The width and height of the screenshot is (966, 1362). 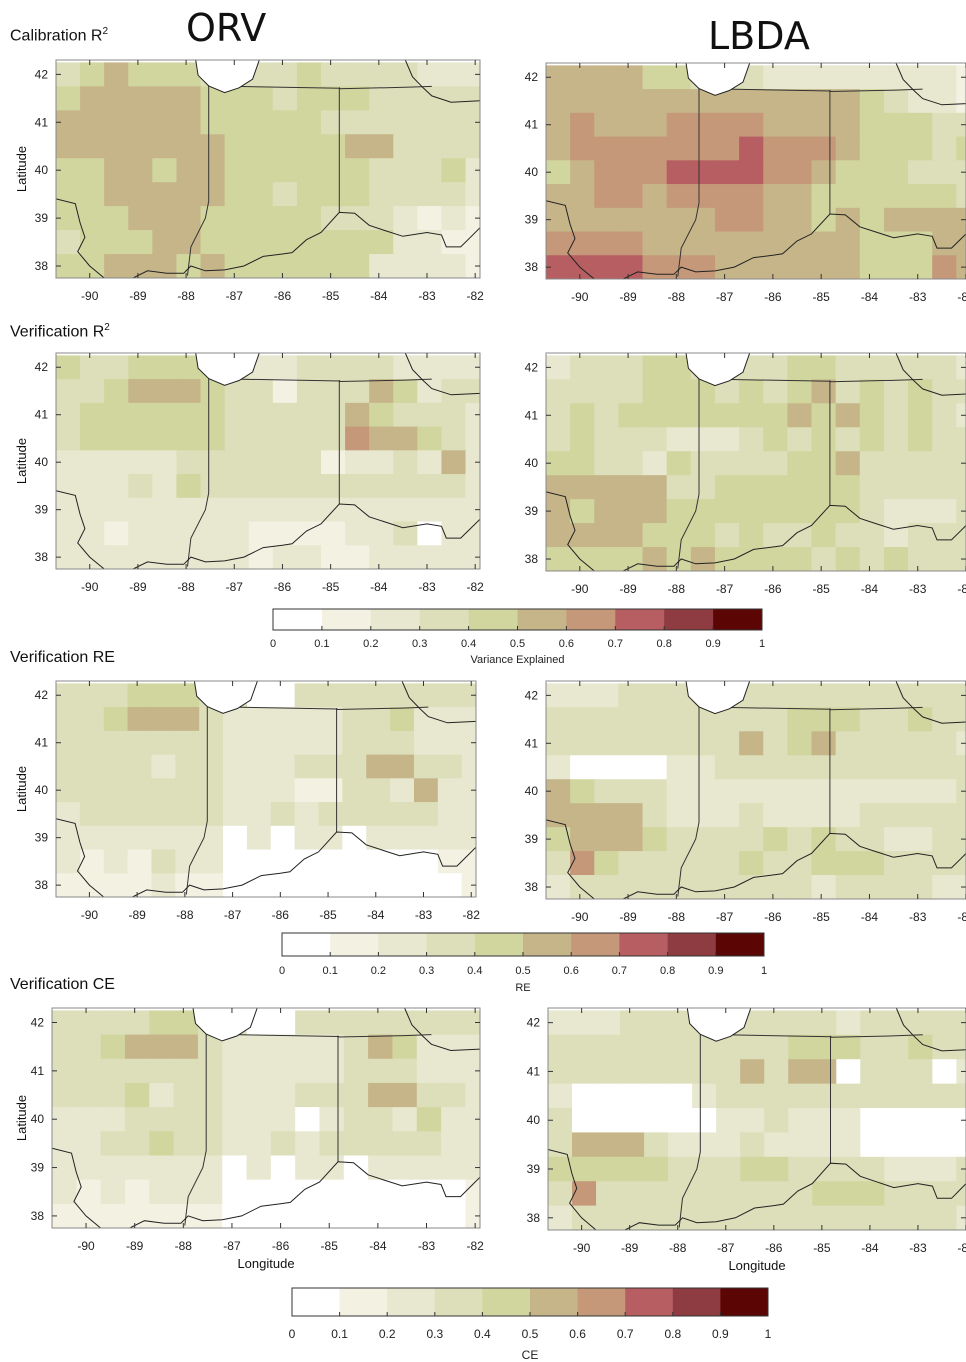 What do you see at coordinates (42, 74) in the screenshot?
I see `y-tick-label: 42` at bounding box center [42, 74].